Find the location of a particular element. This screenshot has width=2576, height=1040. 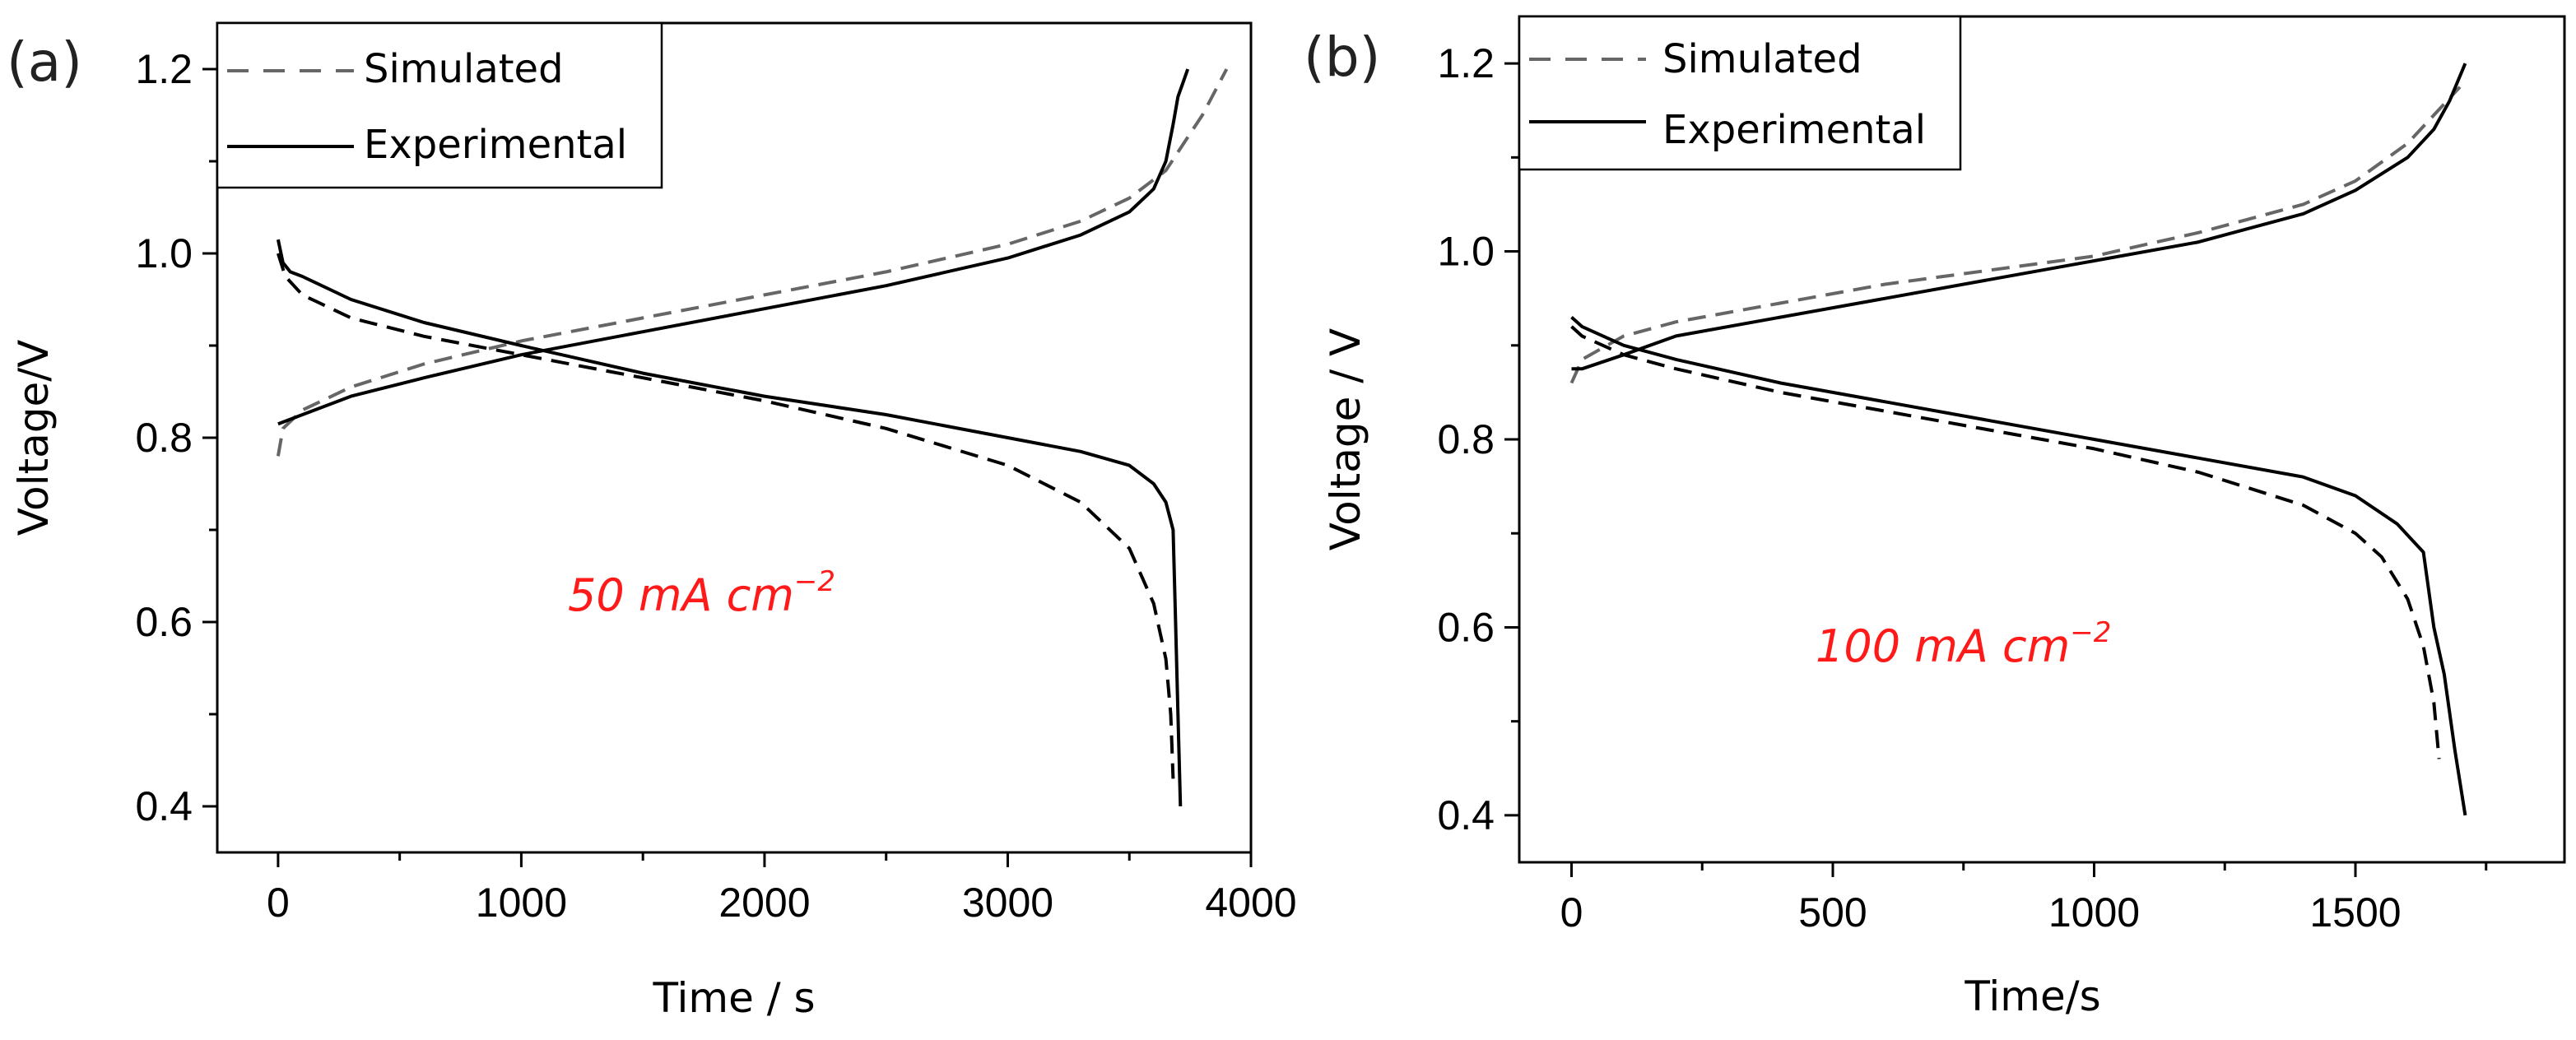

panel-a-annotation-text: 50 mA cm is located at coordinates (681, 595).